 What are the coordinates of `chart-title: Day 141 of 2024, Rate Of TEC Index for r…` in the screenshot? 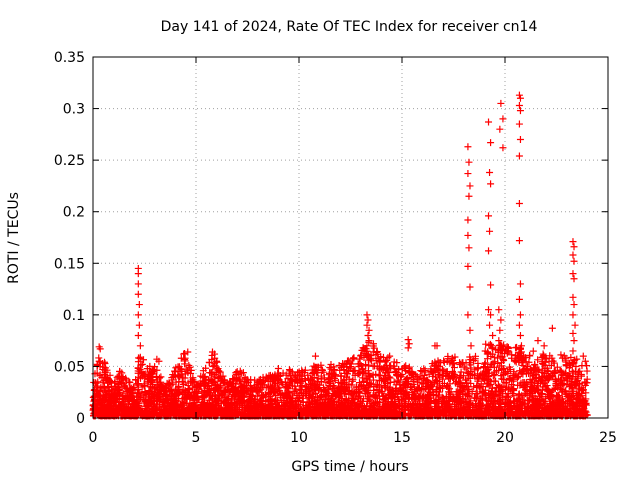 It's located at (349, 27).